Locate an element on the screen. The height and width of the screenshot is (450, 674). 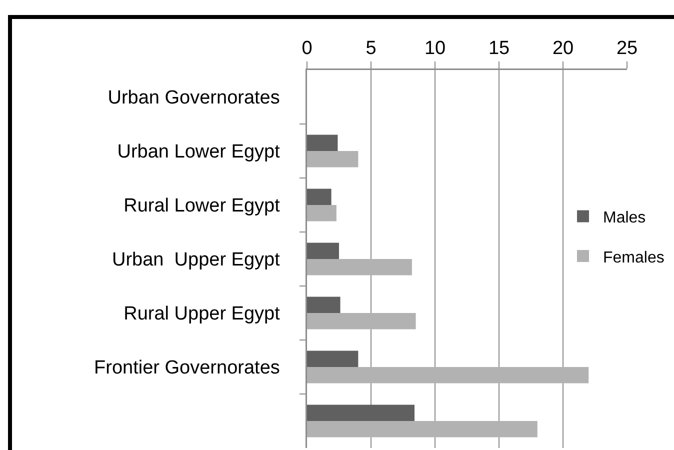
y-tick-label: Frontier Governorates is located at coordinates (187, 368).